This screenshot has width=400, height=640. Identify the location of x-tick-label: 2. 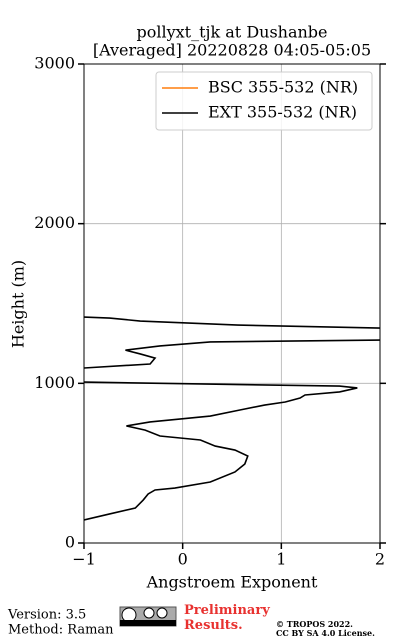
(380, 559).